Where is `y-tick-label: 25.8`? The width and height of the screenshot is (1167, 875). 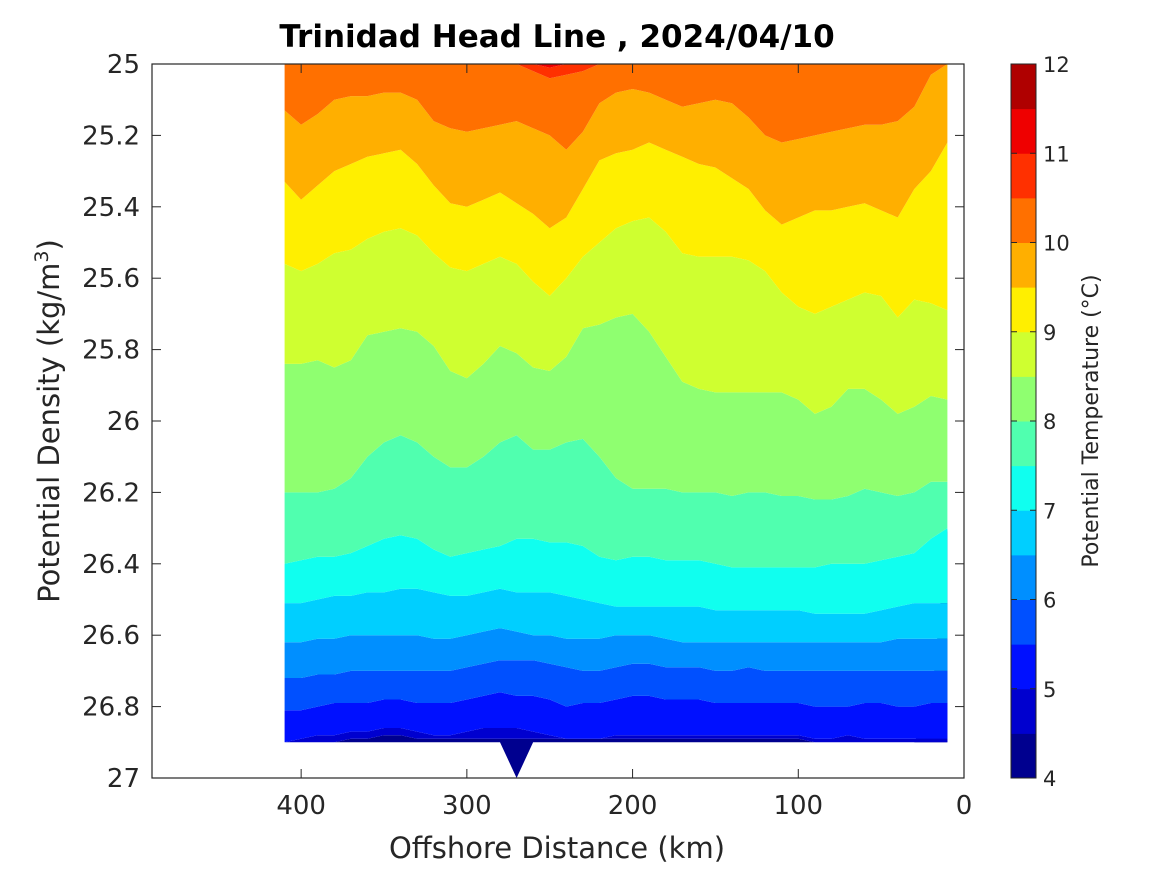 y-tick-label: 25.8 is located at coordinates (111, 351).